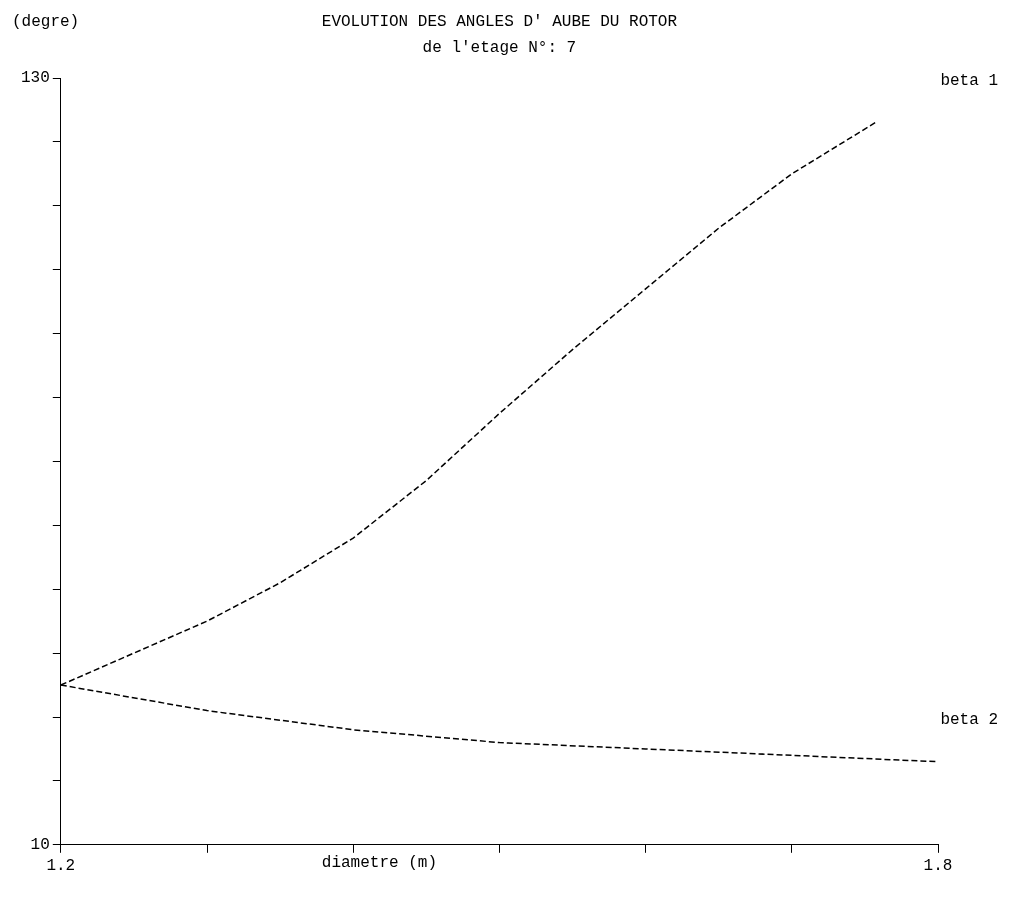 Image resolution: width=1027 pixels, height=902 pixels. Describe the element at coordinates (35, 78) in the screenshot. I see `y-tick-label: 130` at that location.